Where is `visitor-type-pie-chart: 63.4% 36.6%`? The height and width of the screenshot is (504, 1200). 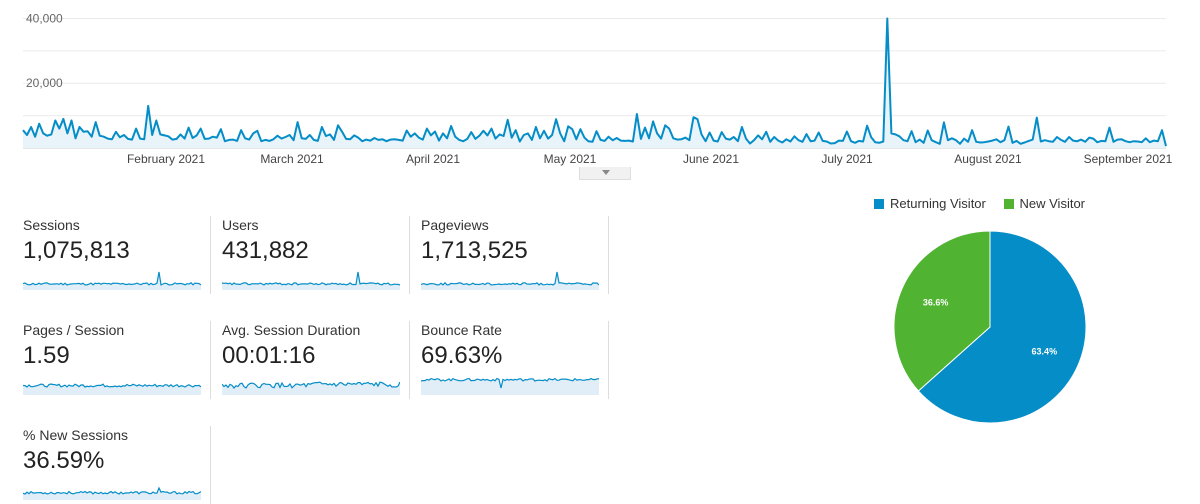
visitor-type-pie-chart: 63.4% 36.6% is located at coordinates (990, 327).